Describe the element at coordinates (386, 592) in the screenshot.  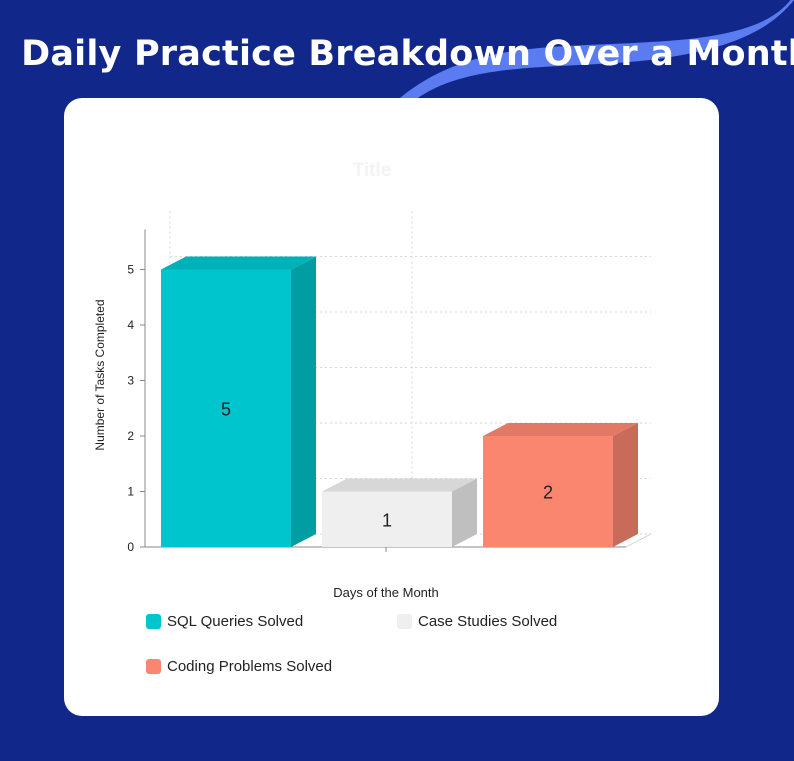
I see `x-axis-label: Days of the Month` at that location.